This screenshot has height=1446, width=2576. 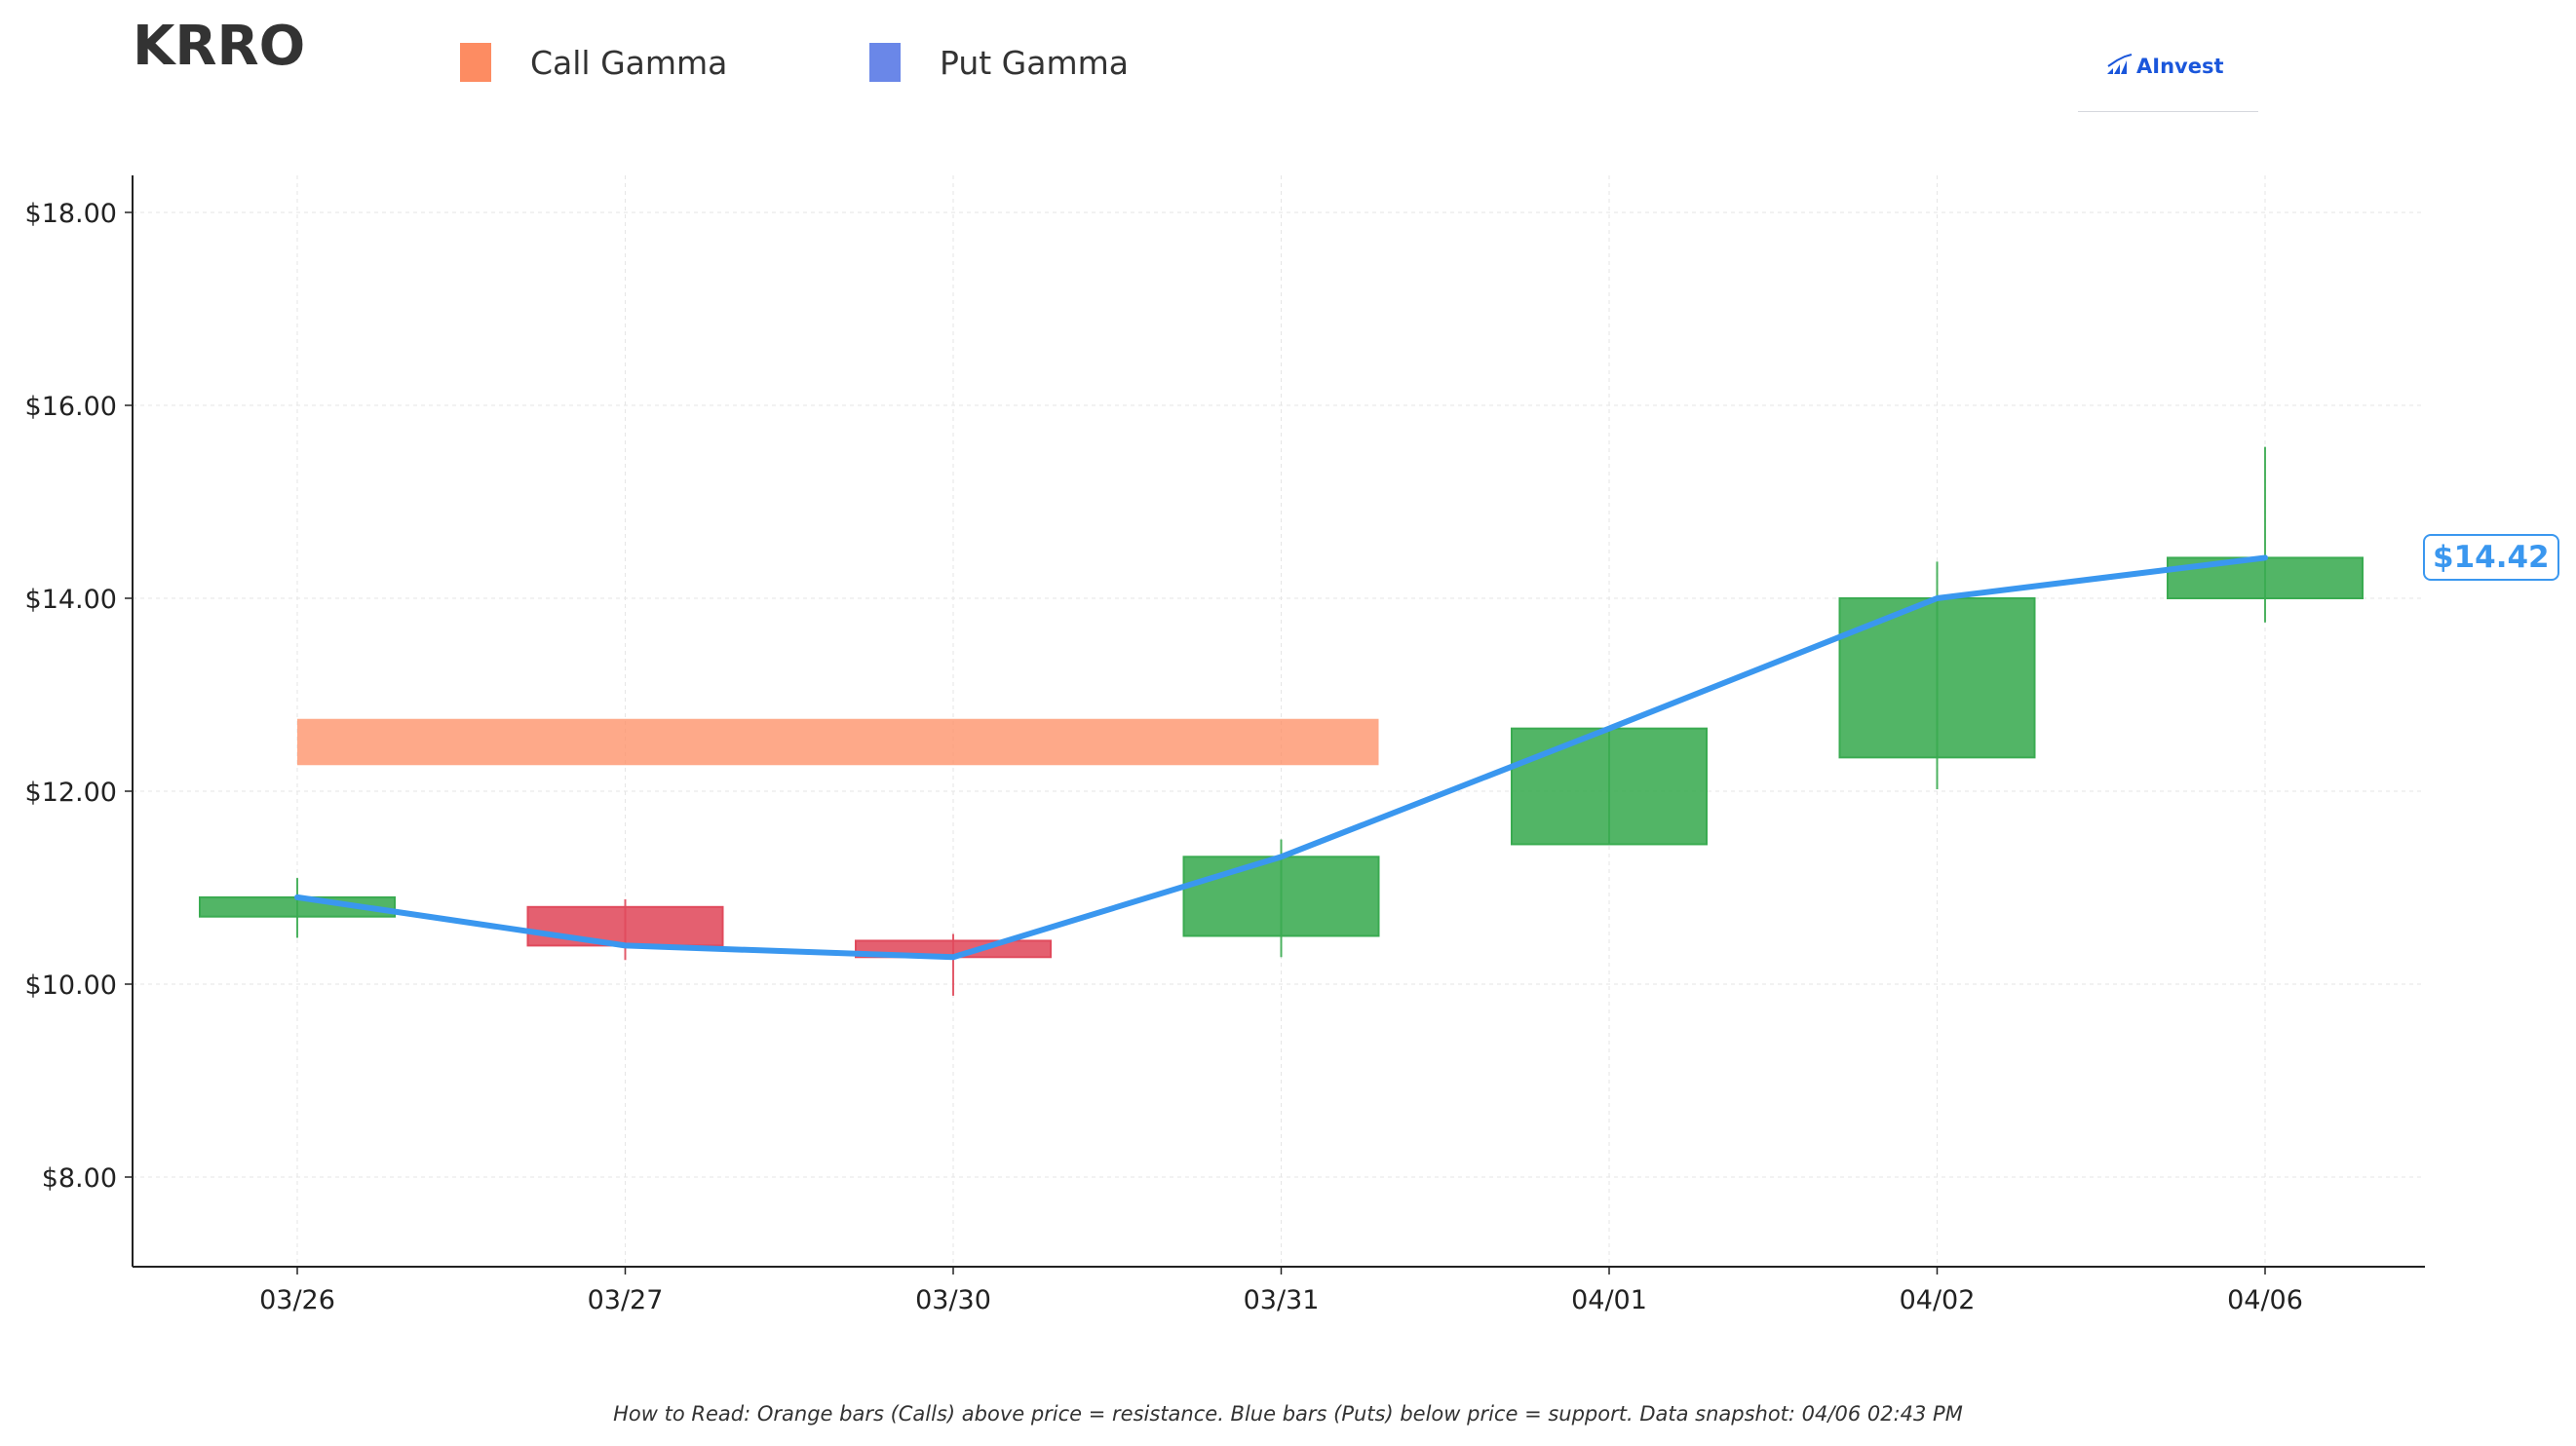 I want to click on gamma-zones, so click(x=838, y=742).